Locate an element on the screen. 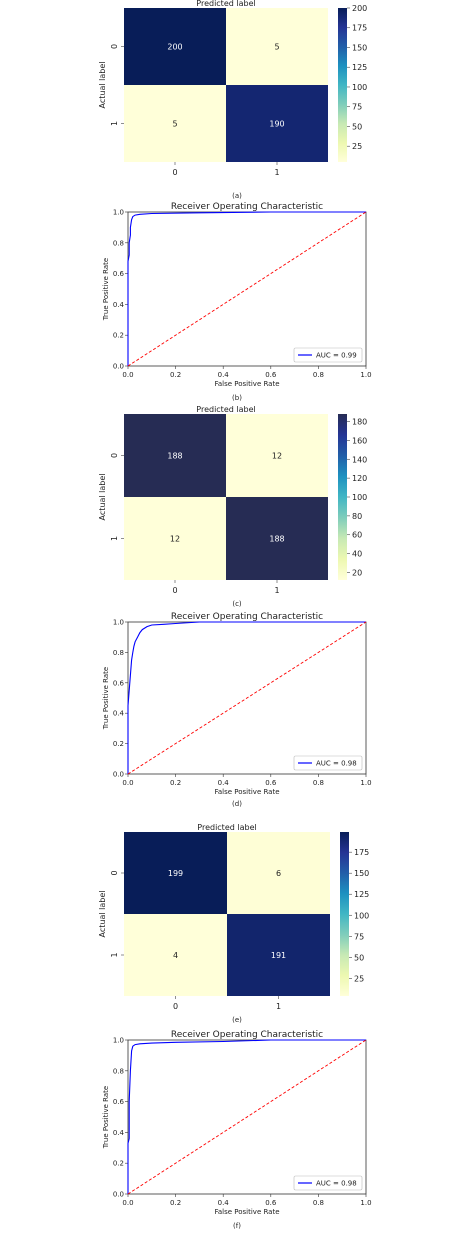 This screenshot has height=1239, width=474. heatmap-cell-value: 190 is located at coordinates (276, 124).